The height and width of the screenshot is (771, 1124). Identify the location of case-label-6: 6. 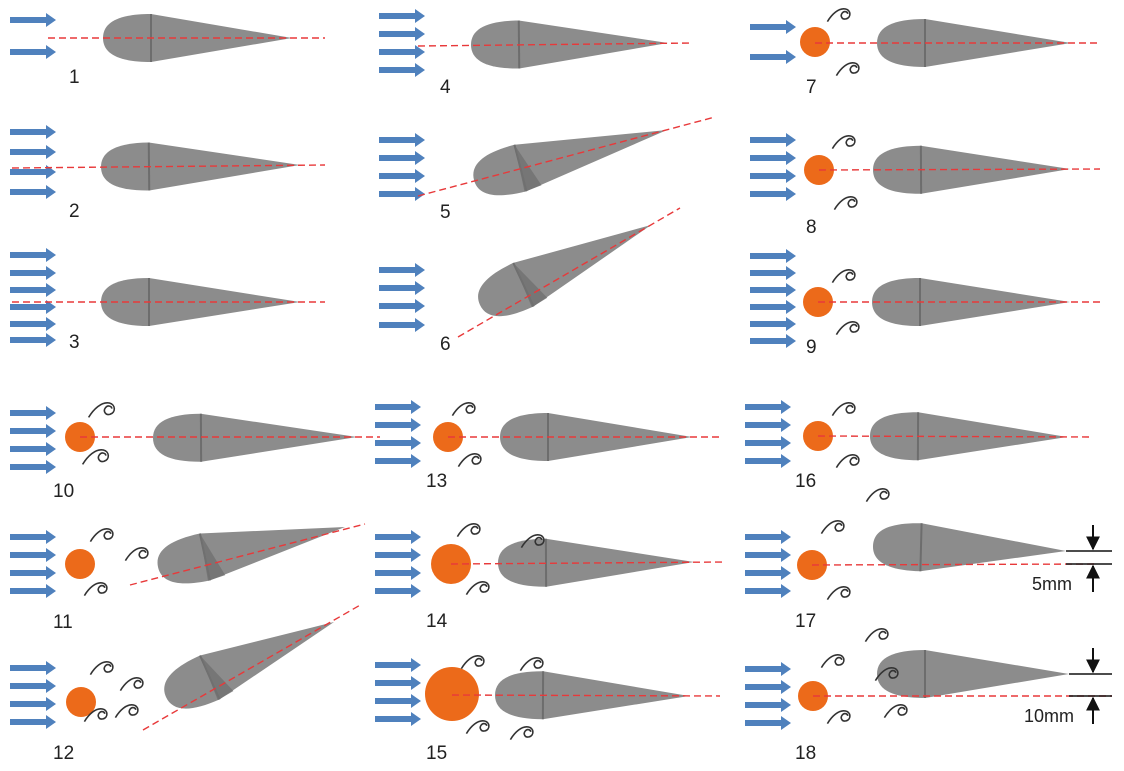
(445, 344).